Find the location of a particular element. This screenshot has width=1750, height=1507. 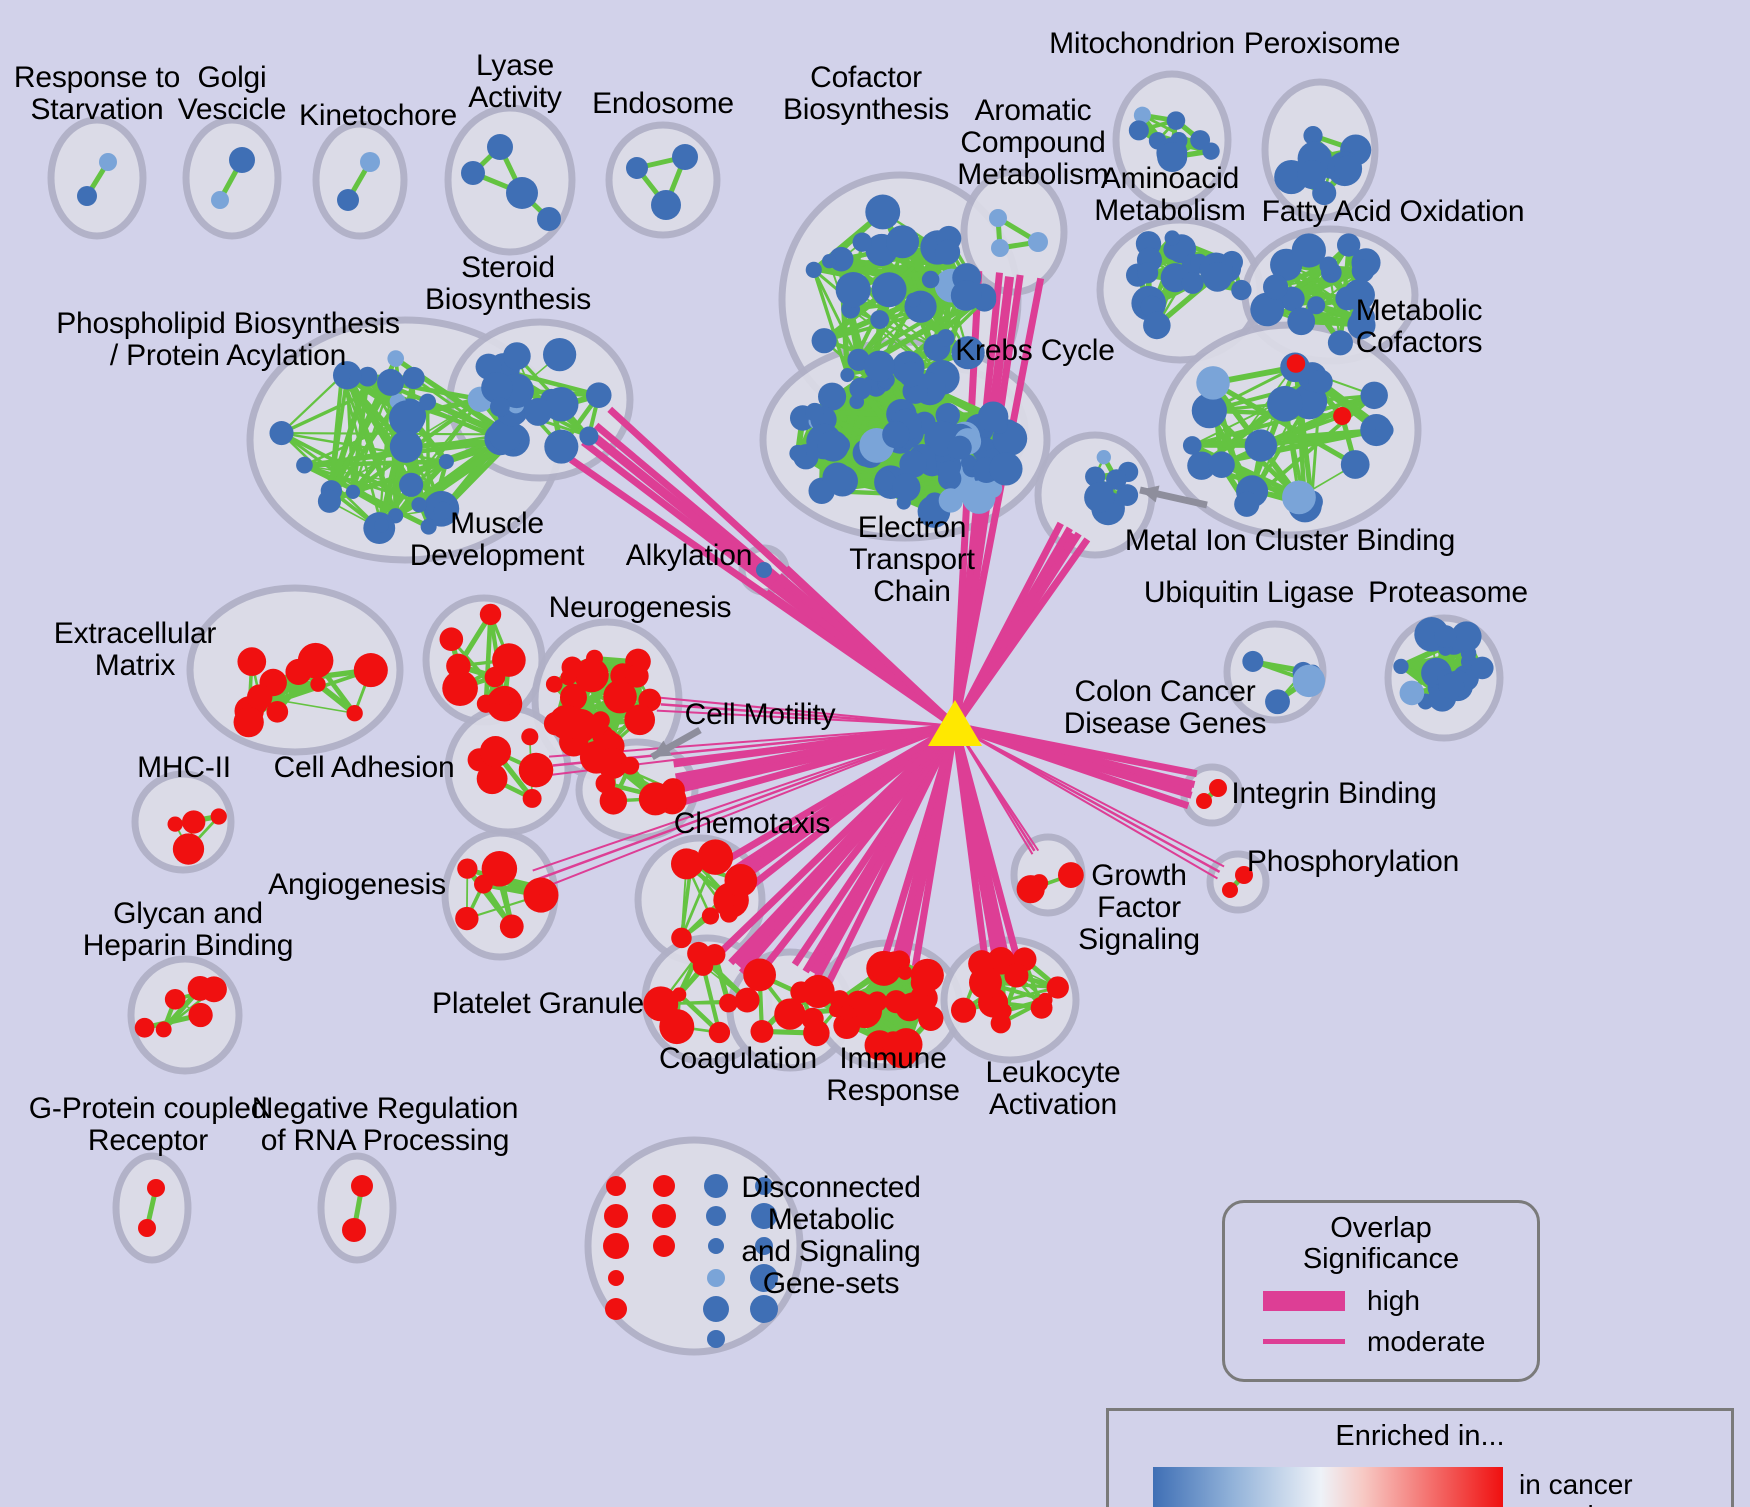

hub-node-colon-cancer-disease-genes is located at coordinates (955, 723).